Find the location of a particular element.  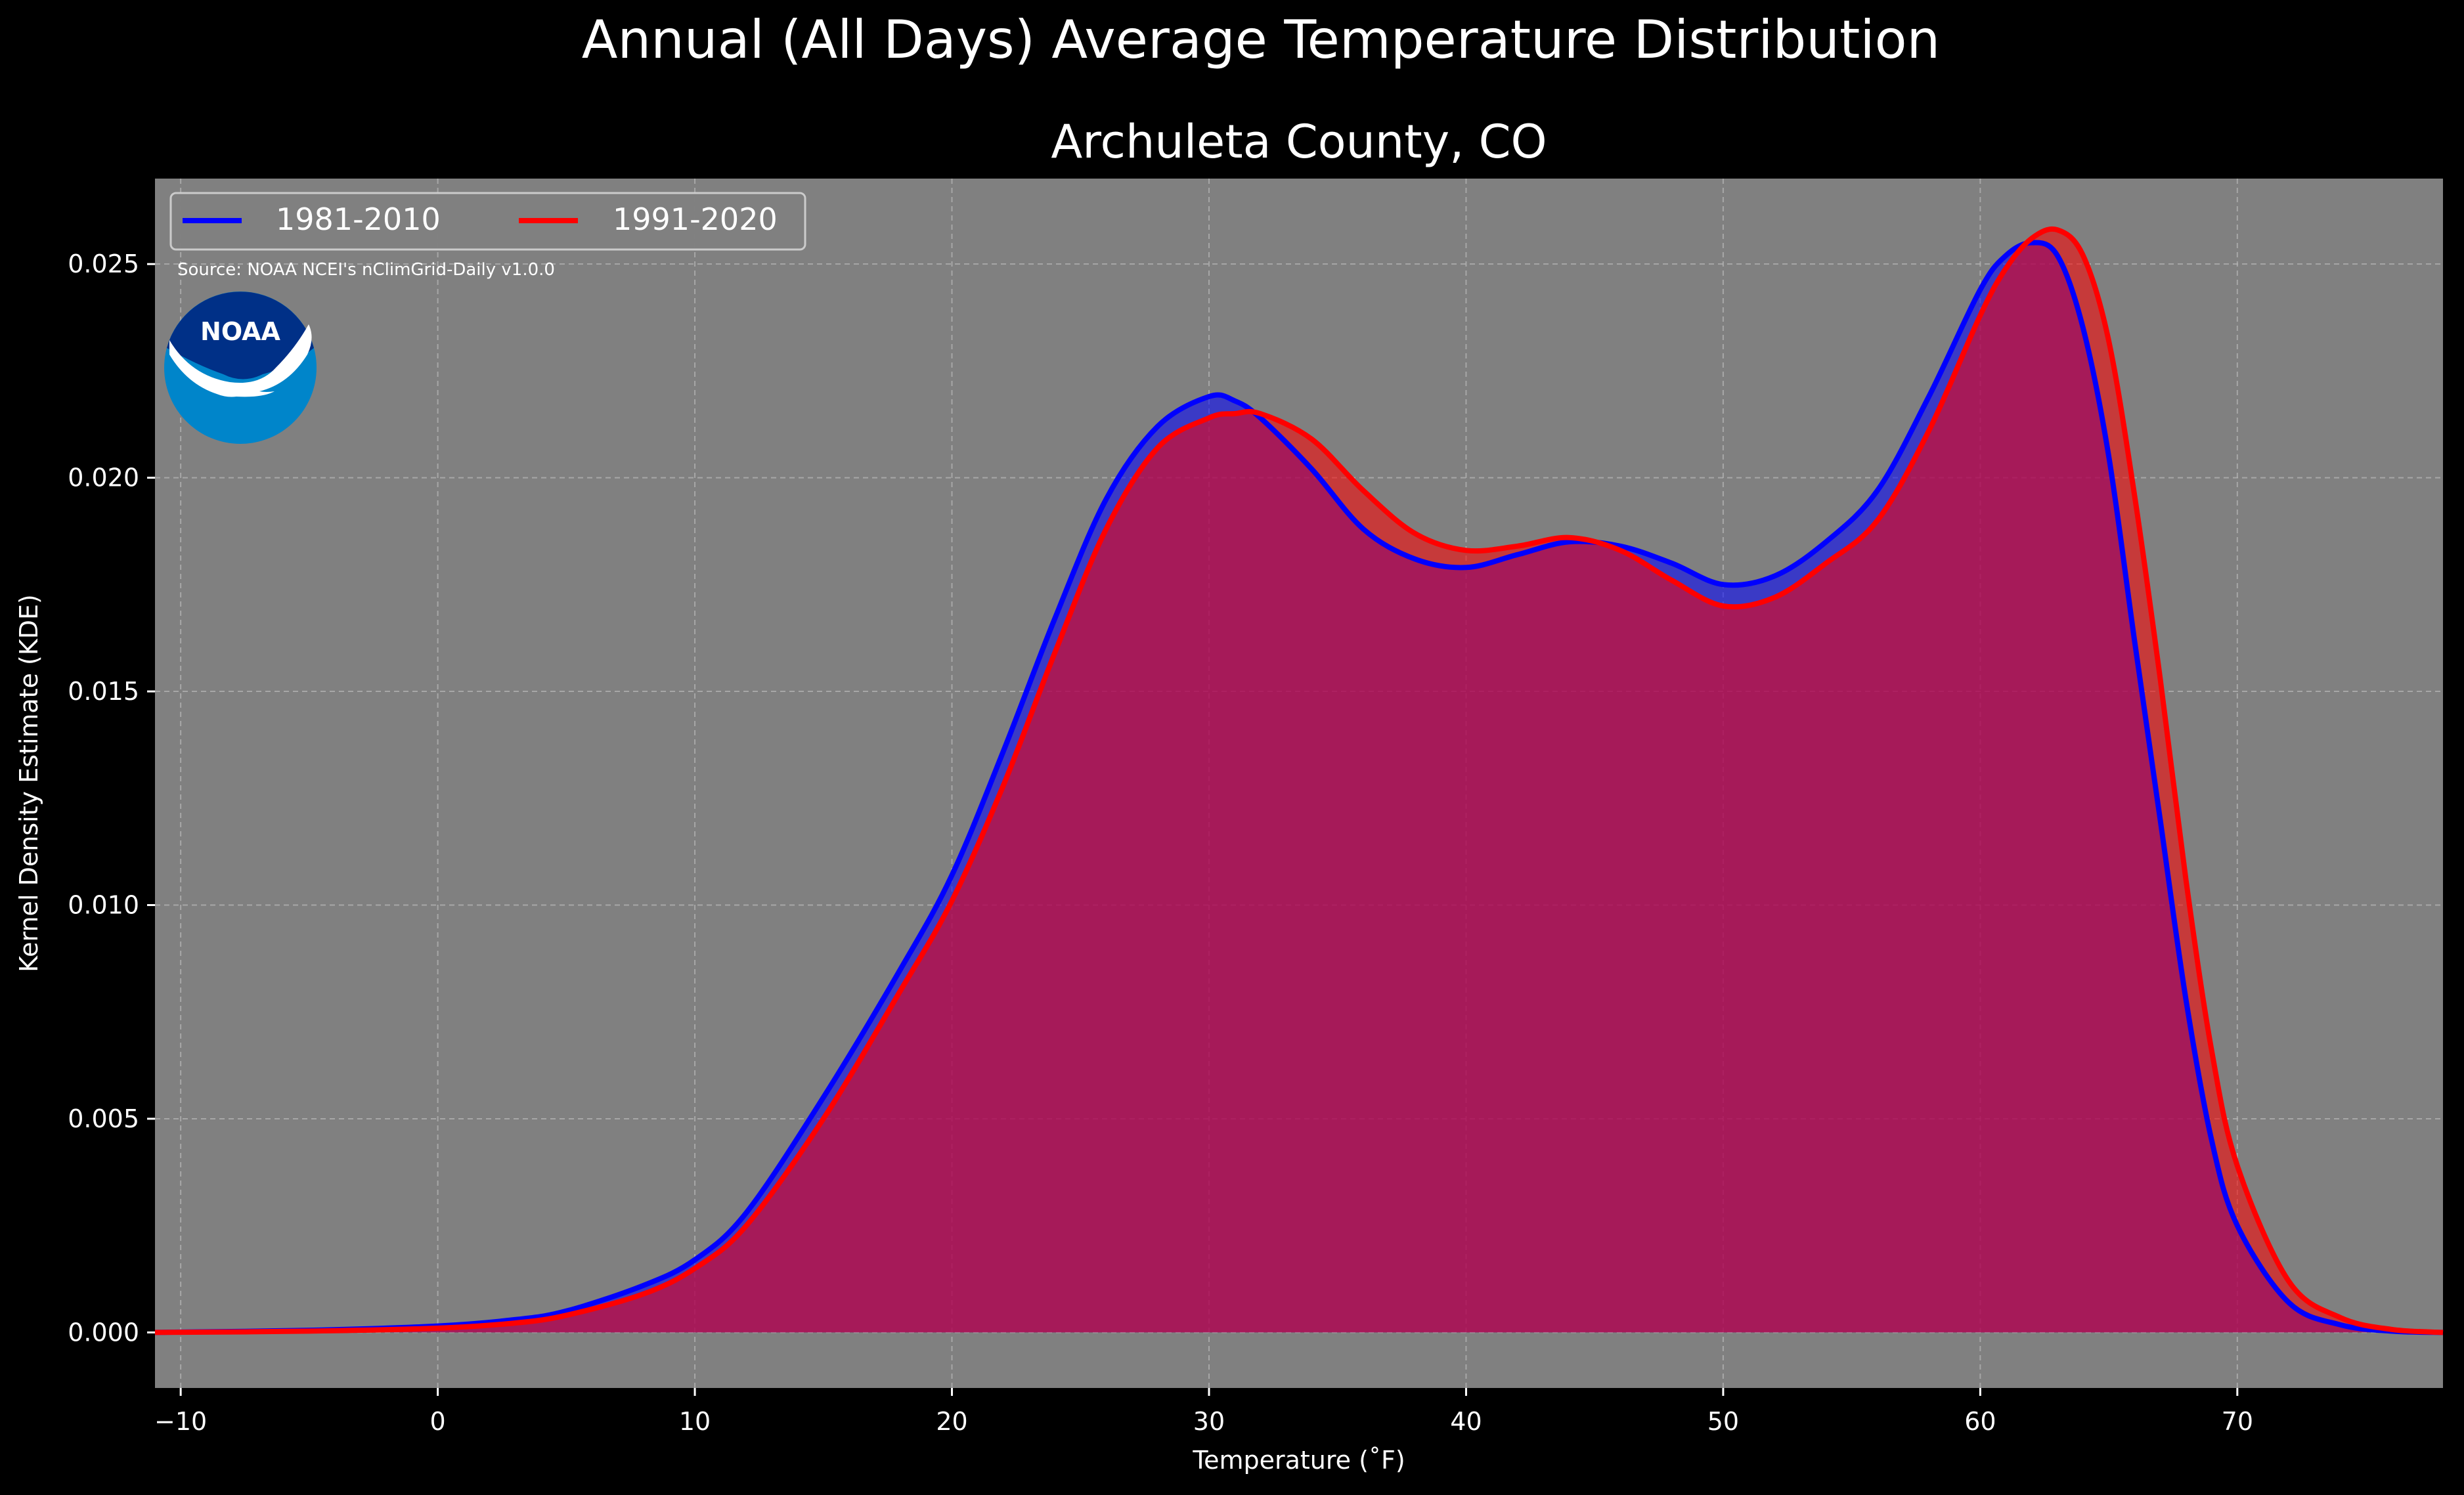

x-tick-label: −10 is located at coordinates (181, 1421).